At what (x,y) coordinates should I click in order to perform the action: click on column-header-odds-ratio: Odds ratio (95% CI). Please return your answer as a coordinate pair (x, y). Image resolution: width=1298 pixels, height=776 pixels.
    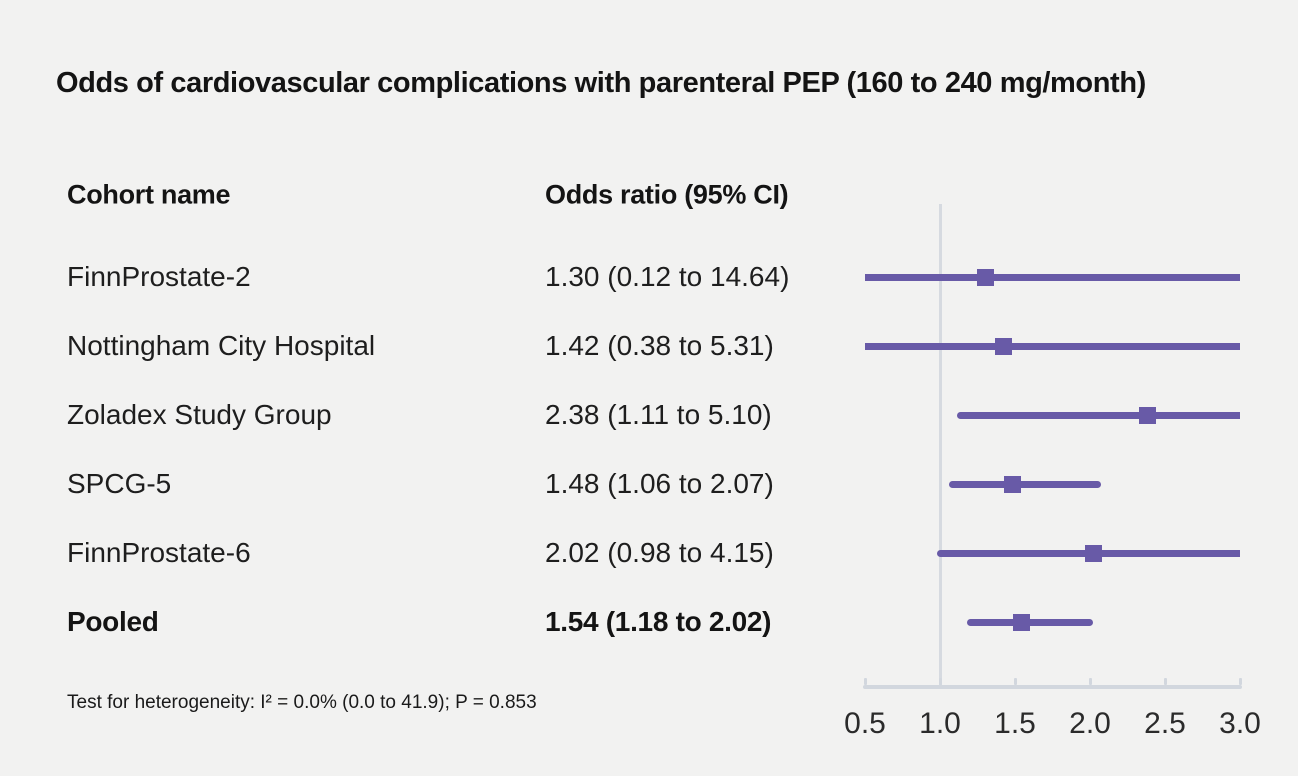
    Looking at the image, I should click on (667, 194).